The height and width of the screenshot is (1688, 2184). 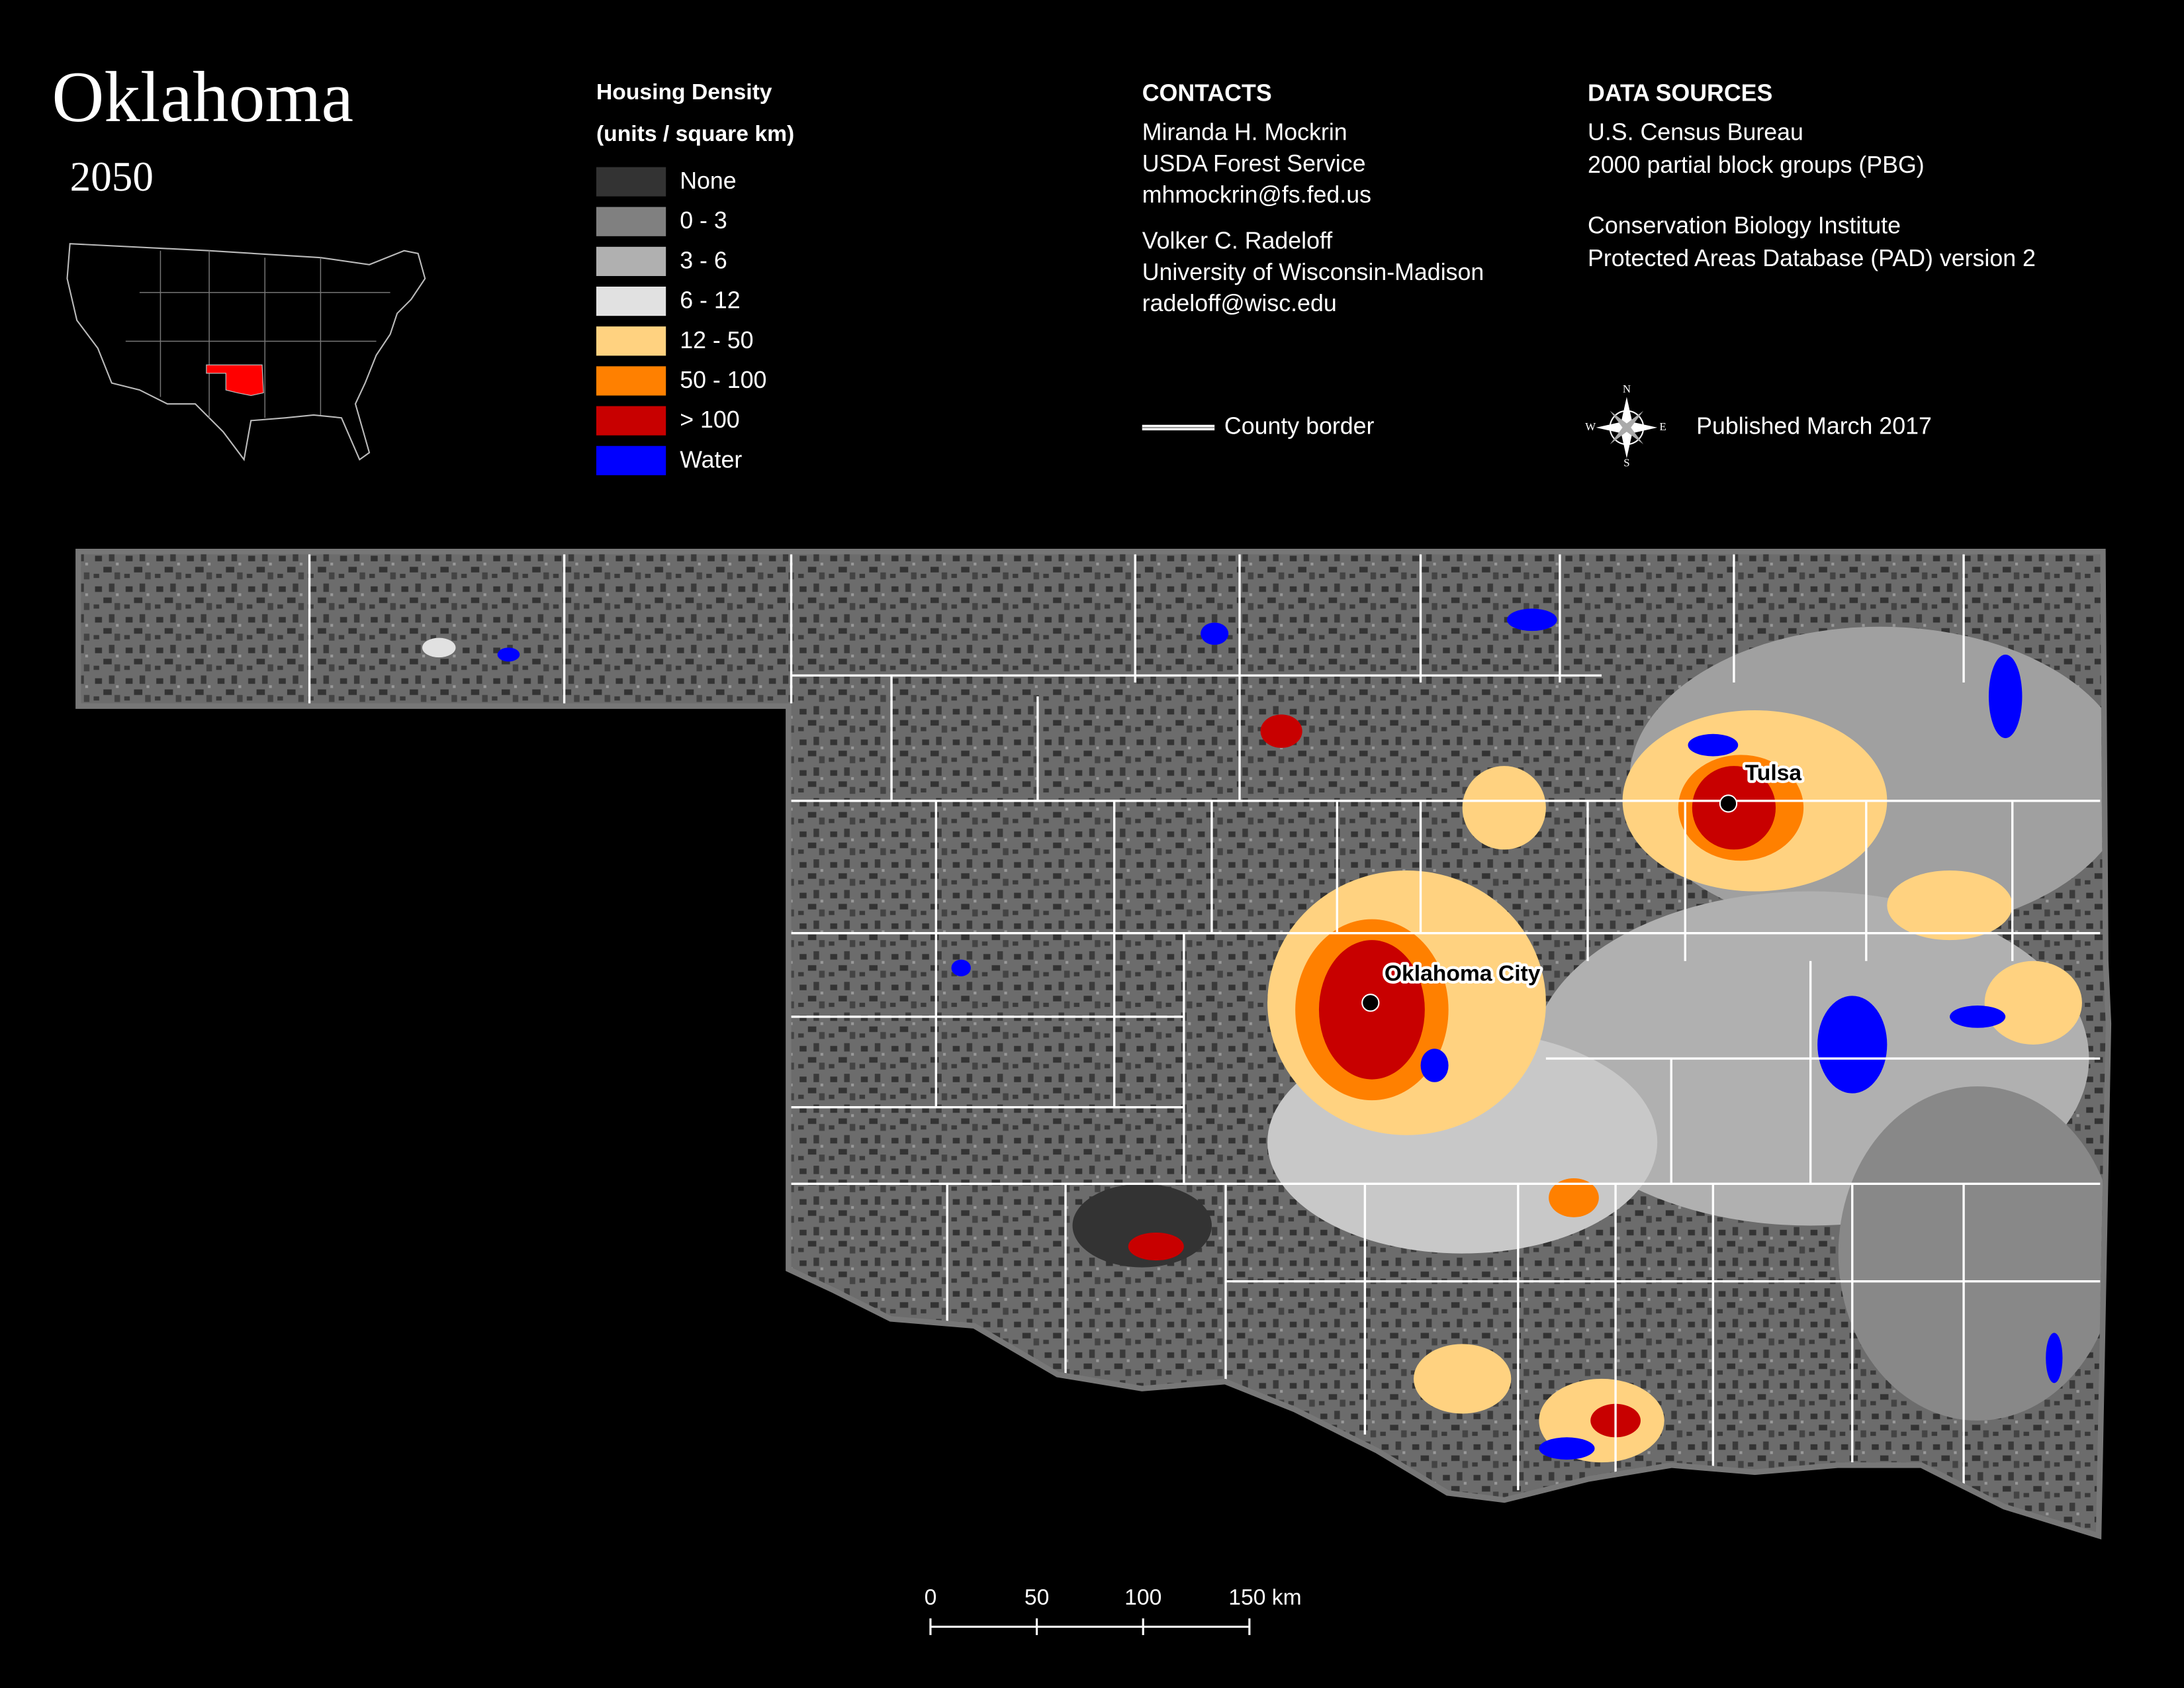 I want to click on legend-label: None, so click(x=708, y=180).